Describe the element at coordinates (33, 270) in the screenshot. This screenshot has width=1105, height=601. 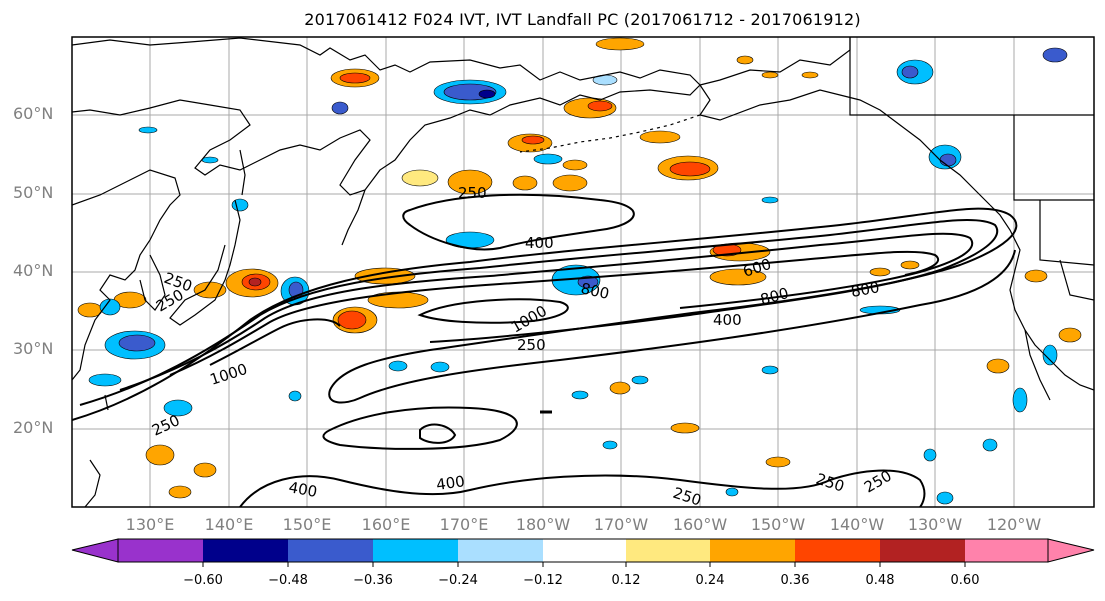
I see `lat-label: 40°N` at that location.